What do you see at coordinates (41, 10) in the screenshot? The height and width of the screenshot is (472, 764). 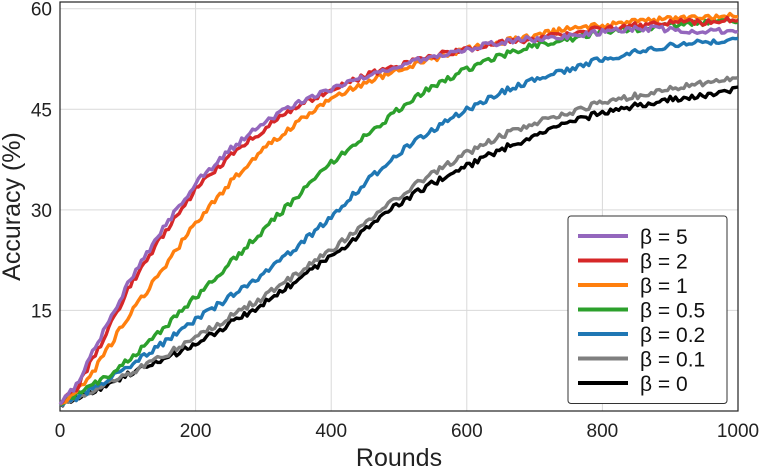 I see `y-tick-label: 60` at bounding box center [41, 10].